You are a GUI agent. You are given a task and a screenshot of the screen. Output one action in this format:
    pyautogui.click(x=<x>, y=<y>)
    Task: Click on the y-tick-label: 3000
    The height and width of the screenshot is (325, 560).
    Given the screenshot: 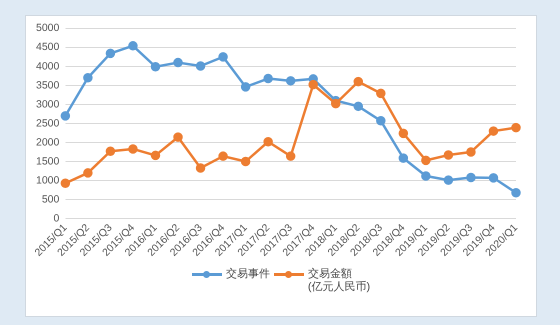 What is the action you would take?
    pyautogui.click(x=48, y=104)
    